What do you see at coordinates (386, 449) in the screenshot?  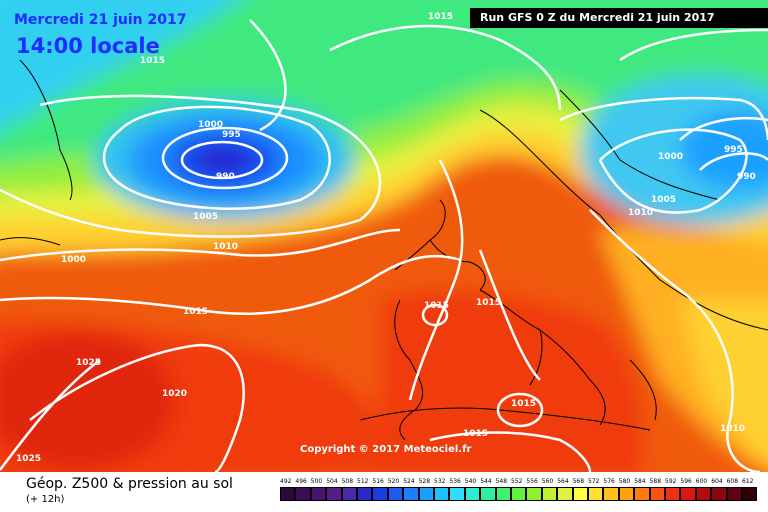 I see `copyright-notice: Copyright © 2017 Meteociel.fr` at bounding box center [386, 449].